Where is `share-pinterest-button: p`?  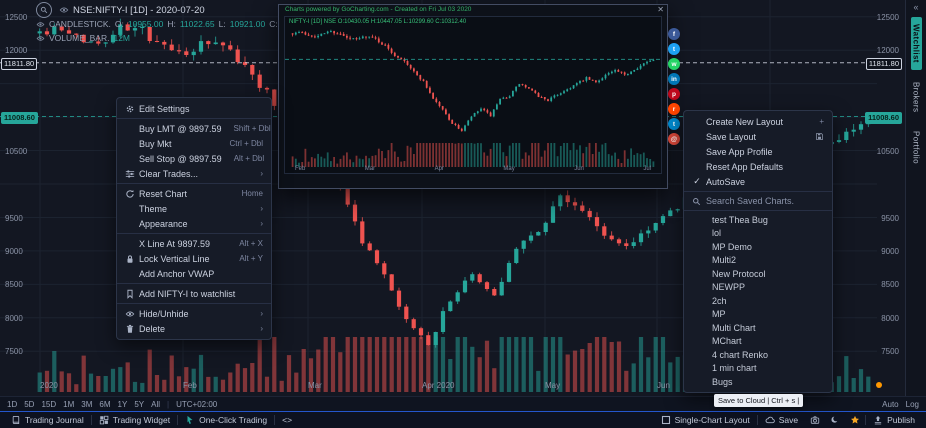
share-pinterest-button: p is located at coordinates (674, 94).